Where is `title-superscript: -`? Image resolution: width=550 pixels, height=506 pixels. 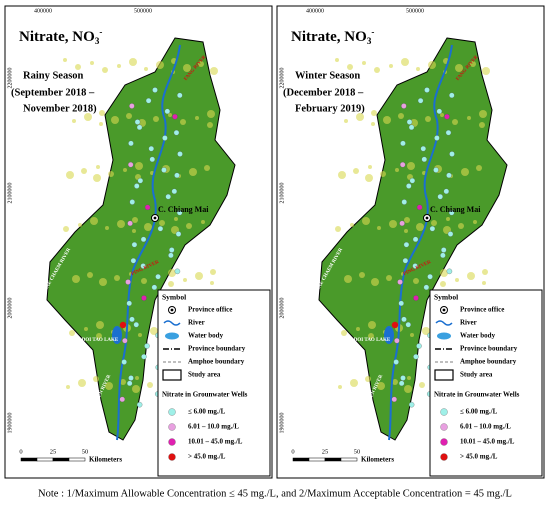 title-superscript: - is located at coordinates (100, 32).